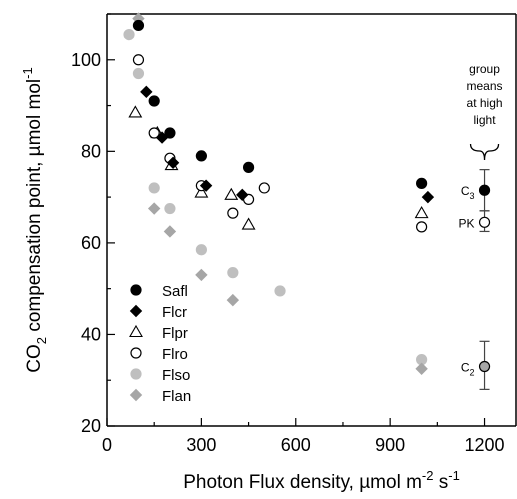  What do you see at coordinates (201, 445) in the screenshot?
I see `x-tick-label: 300` at bounding box center [201, 445].